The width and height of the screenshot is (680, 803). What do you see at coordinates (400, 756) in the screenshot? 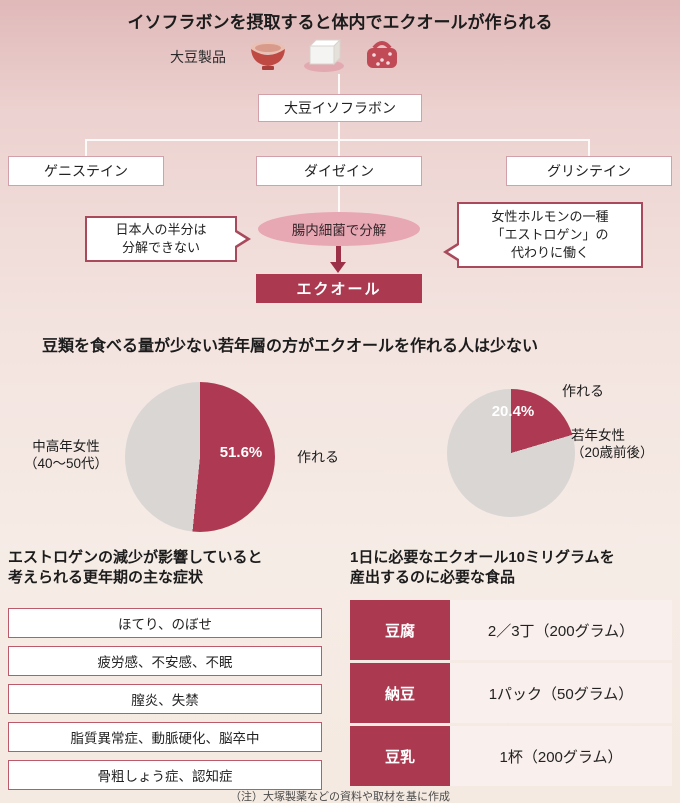
I see `food-name-cell: 豆乳` at bounding box center [400, 756].